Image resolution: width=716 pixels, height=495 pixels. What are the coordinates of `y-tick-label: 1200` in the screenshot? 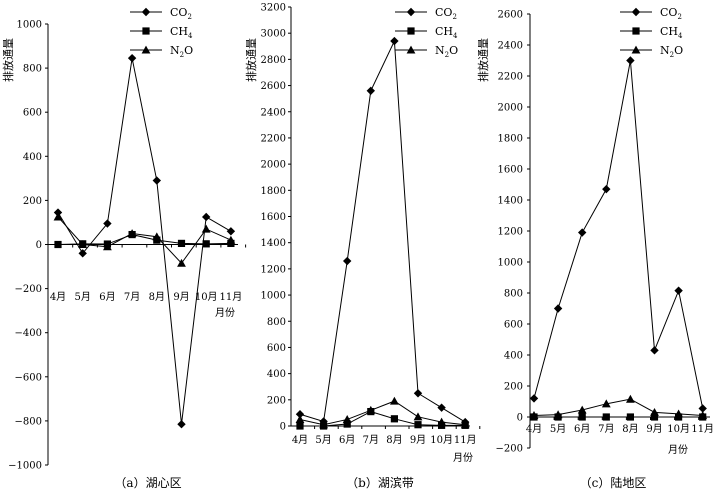 It's located at (510, 232).